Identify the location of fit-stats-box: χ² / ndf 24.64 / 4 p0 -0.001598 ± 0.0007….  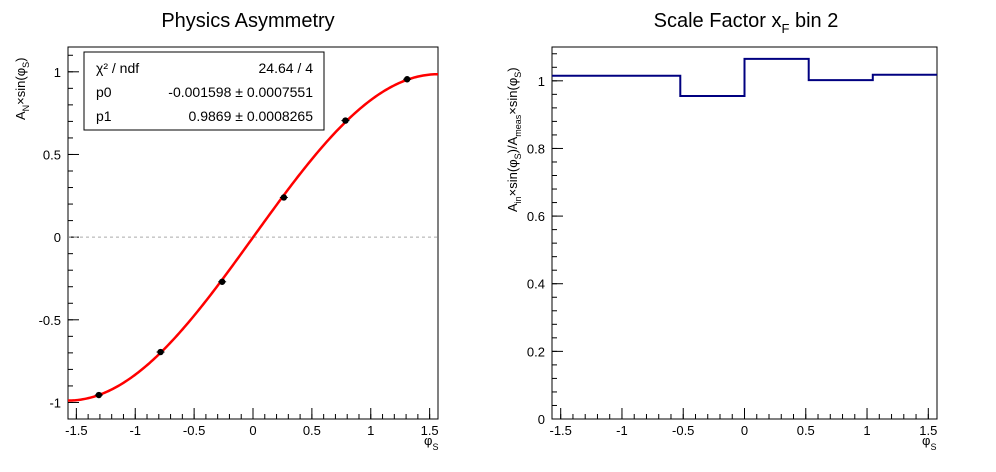
(204, 91).